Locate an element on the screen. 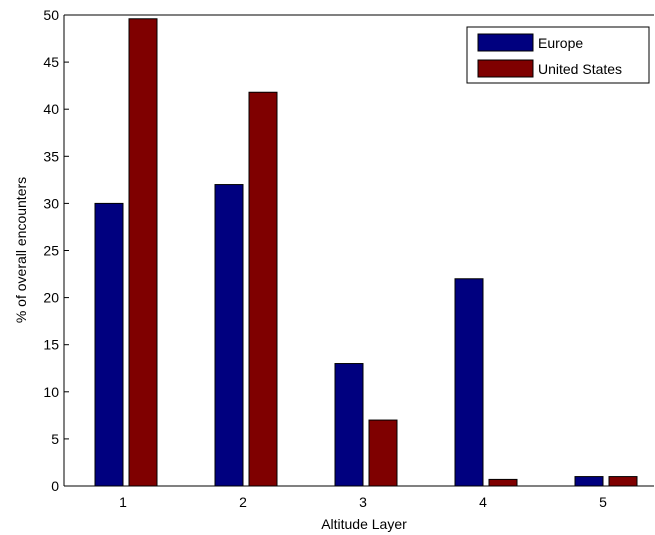 The height and width of the screenshot is (535, 655). legend: Europe United States is located at coordinates (558, 55).